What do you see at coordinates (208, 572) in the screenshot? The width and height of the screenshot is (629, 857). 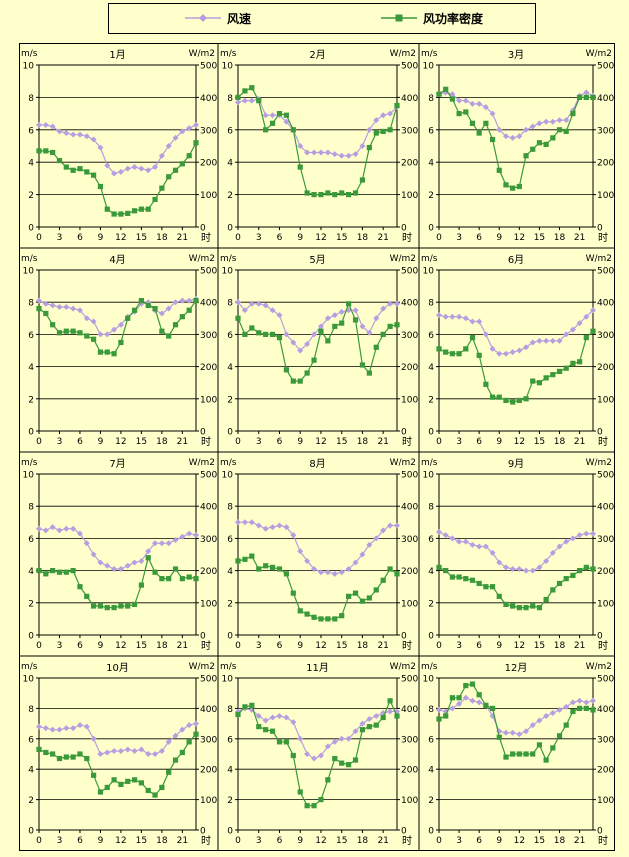 I see `y2-tick-label: 200` at bounding box center [208, 572].